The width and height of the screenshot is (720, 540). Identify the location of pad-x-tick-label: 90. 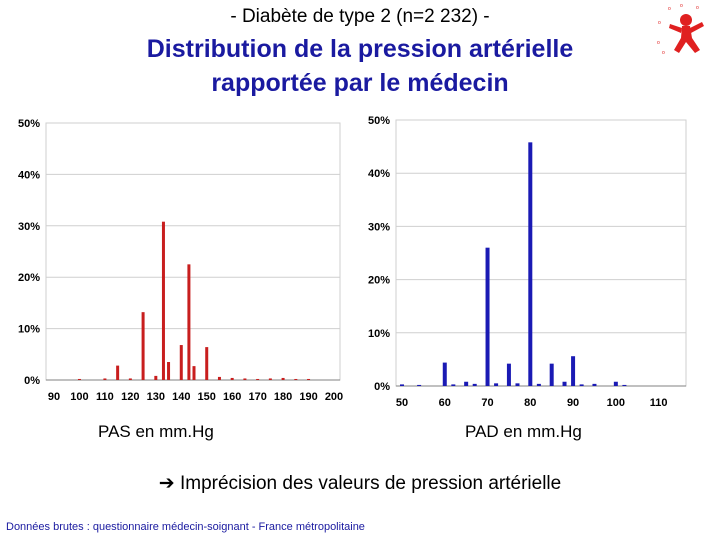
(573, 402).